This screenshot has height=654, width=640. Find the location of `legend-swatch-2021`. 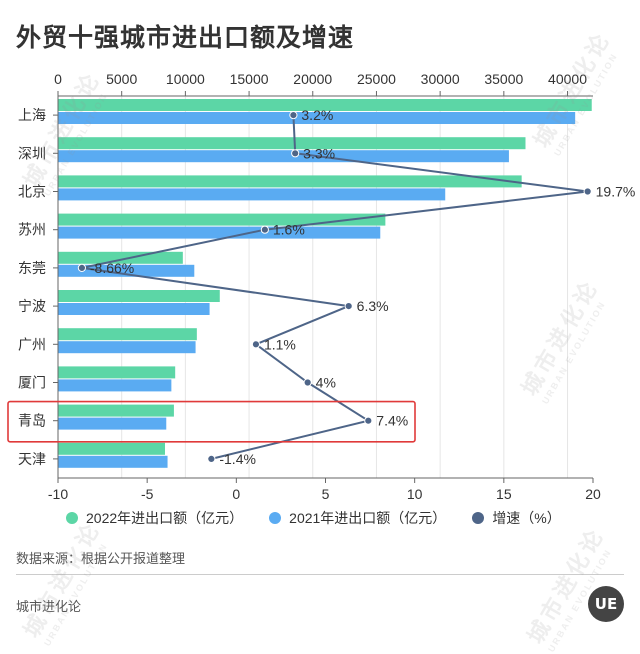

legend-swatch-2021 is located at coordinates (275, 518).